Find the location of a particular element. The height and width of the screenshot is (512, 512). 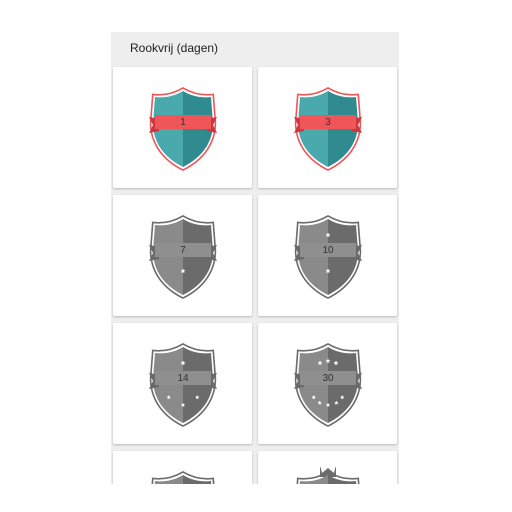

badge-card: 14 is located at coordinates (182, 383).